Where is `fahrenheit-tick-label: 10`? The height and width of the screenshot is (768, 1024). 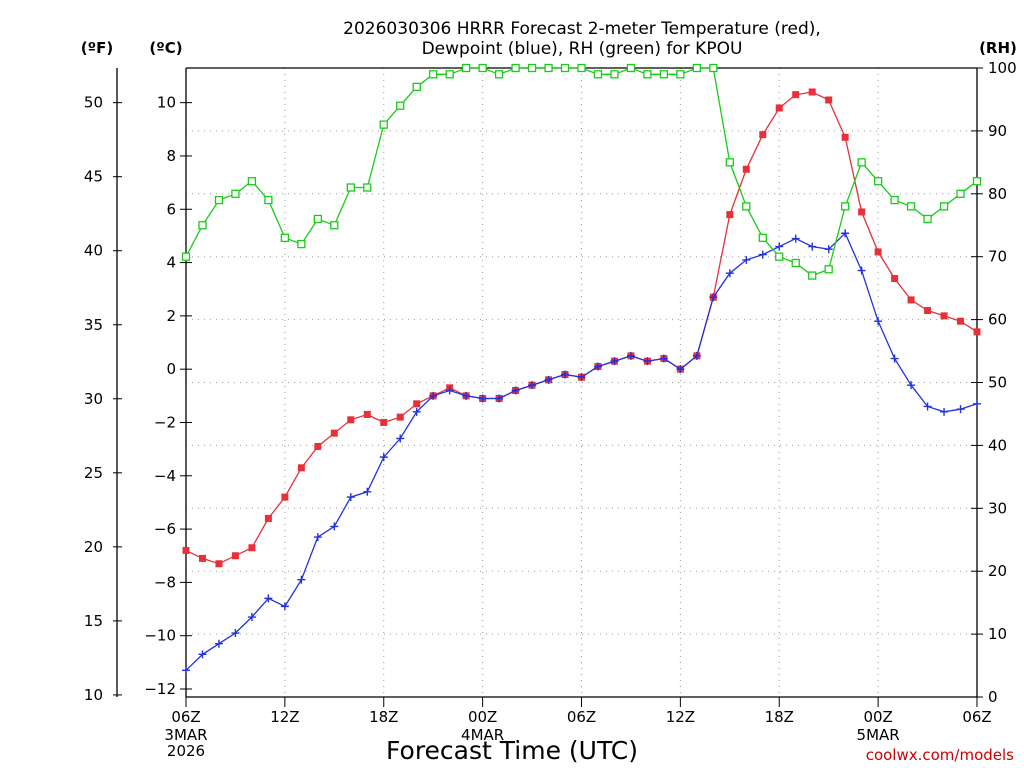 fahrenheit-tick-label: 10 is located at coordinates (93, 695).